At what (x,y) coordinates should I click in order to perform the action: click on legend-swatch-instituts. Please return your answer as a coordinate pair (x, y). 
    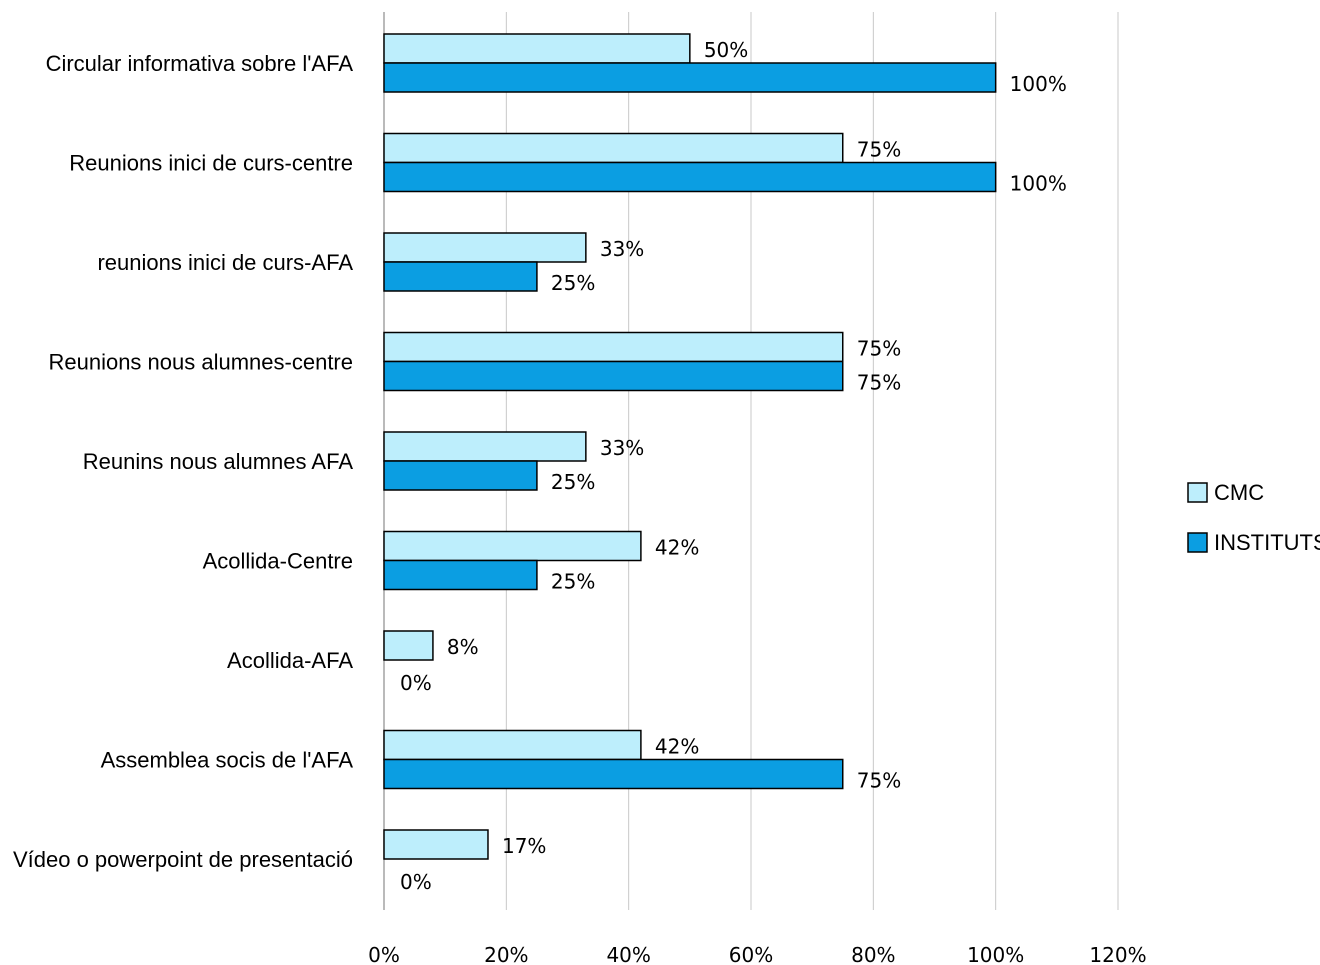
    Looking at the image, I should click on (1197, 542).